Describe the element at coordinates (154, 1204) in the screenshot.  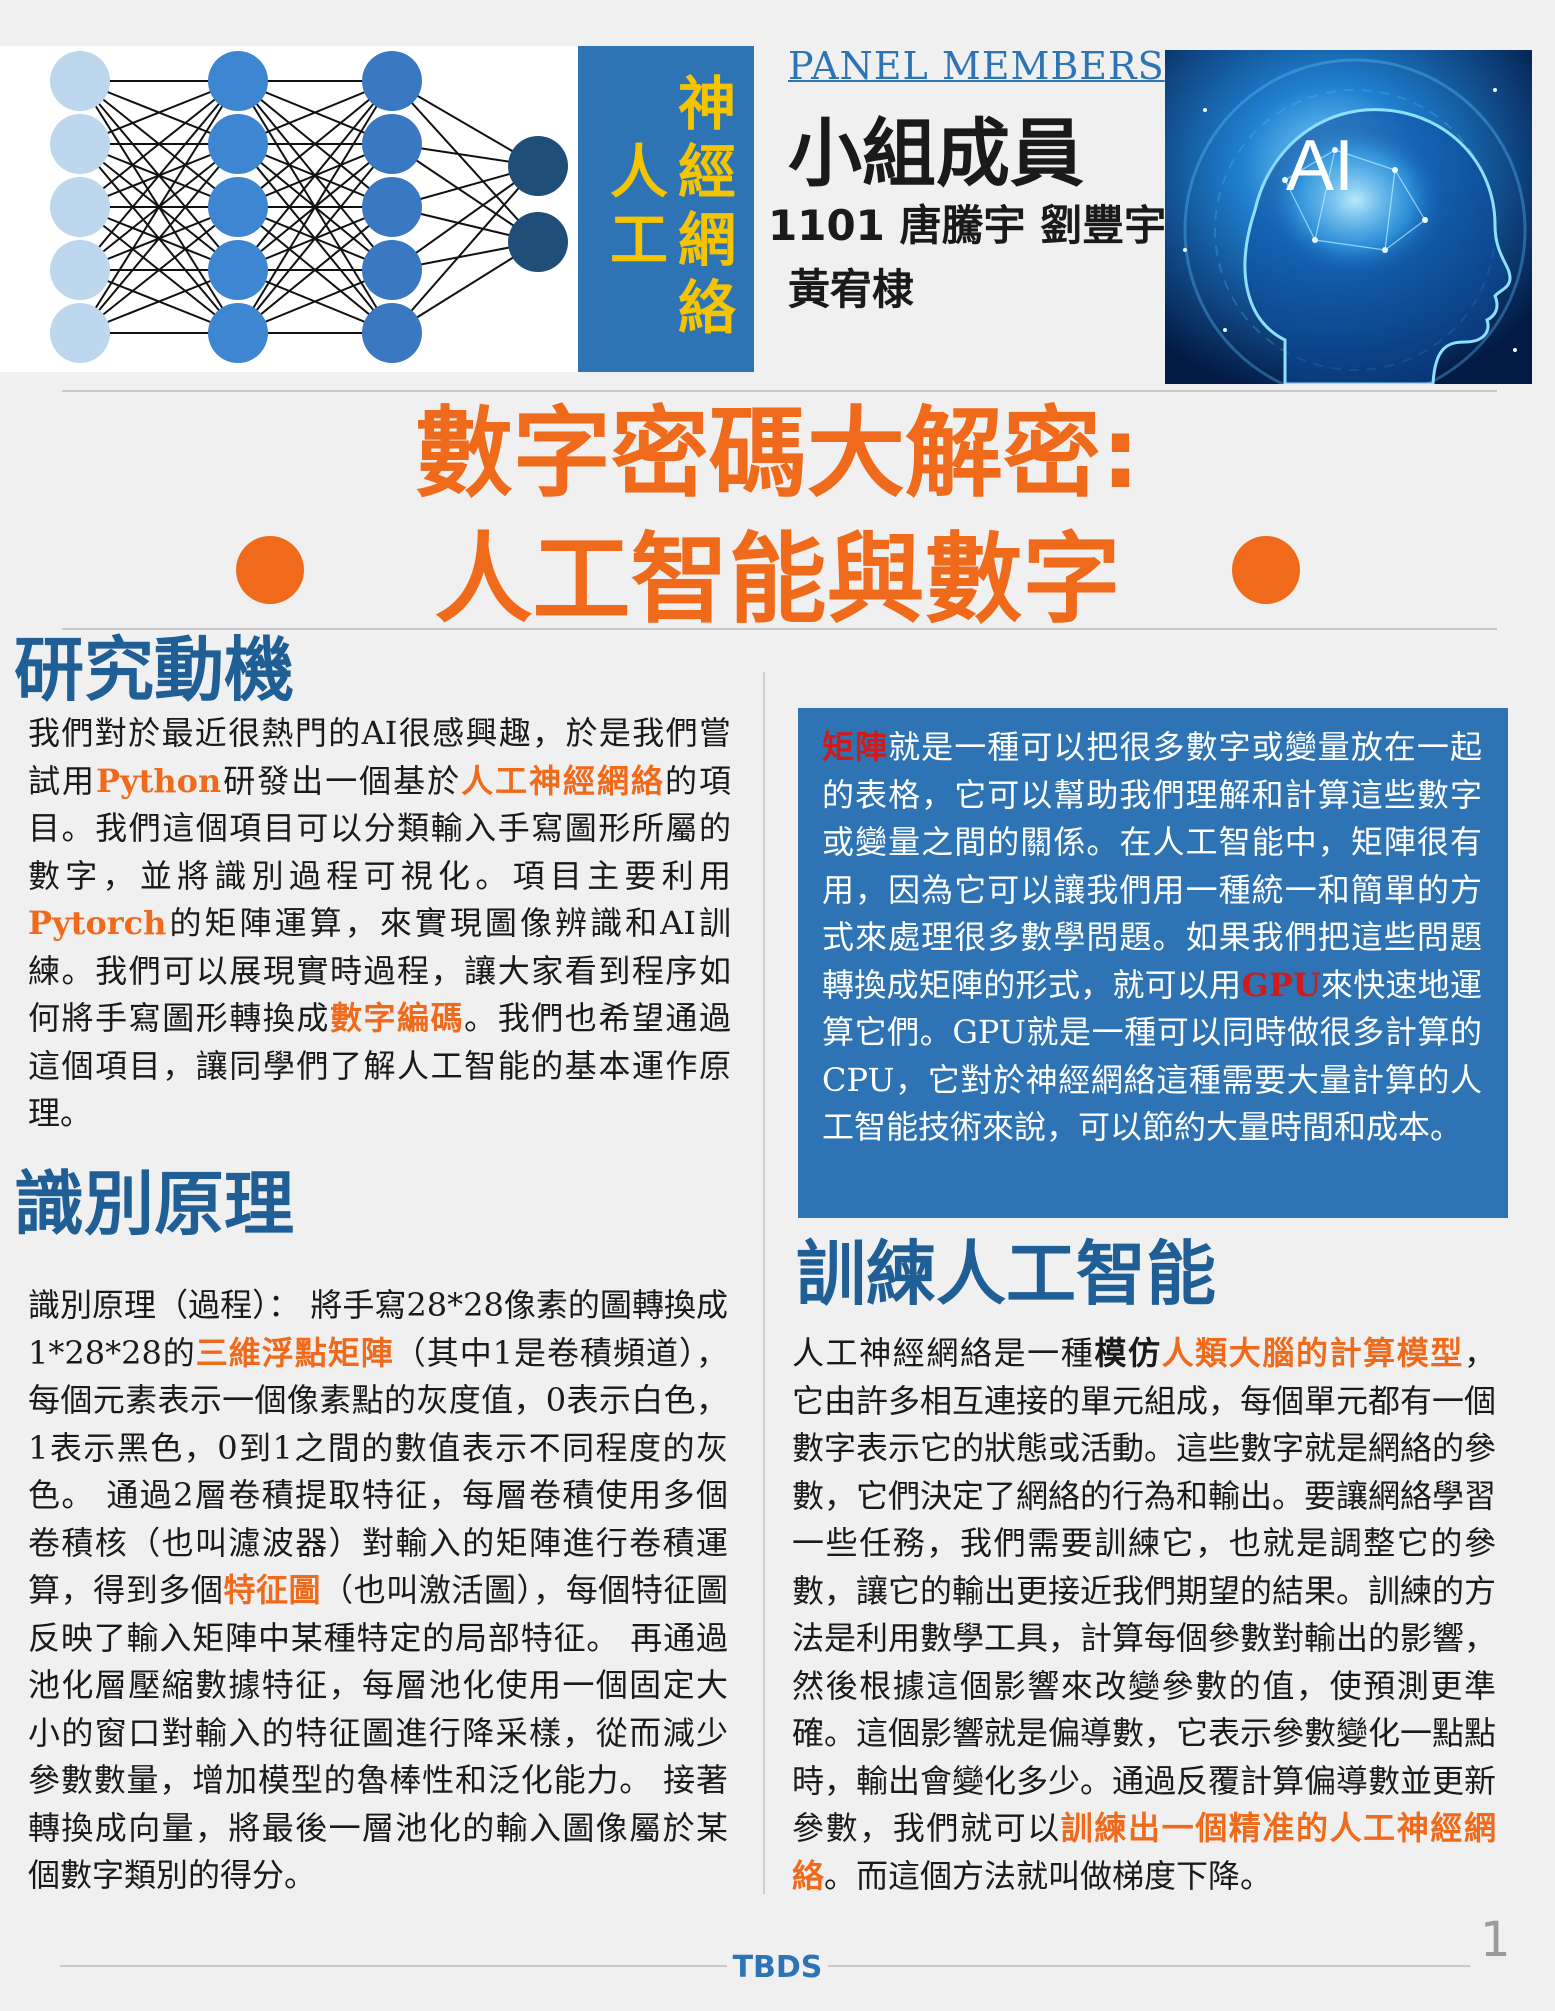
I see `principle-heading: 識別原理` at that location.